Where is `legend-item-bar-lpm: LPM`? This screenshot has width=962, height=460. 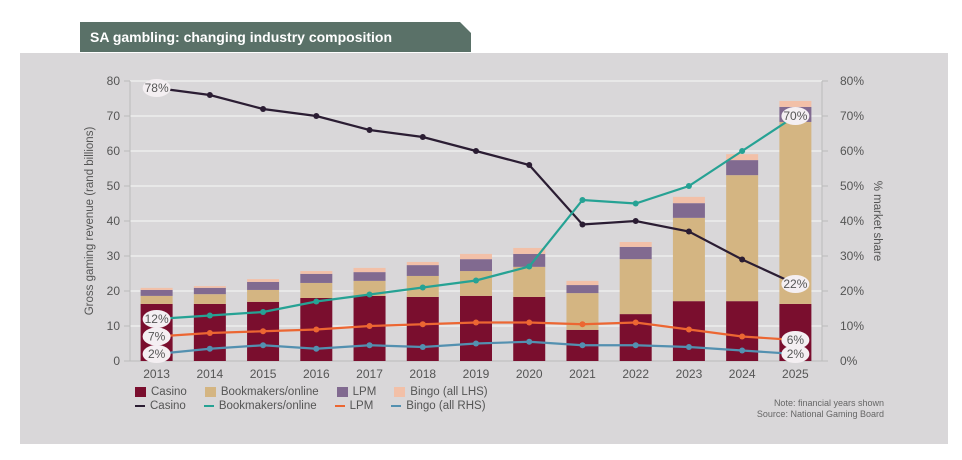
legend-item-bar-lpm: LPM is located at coordinates (356, 392).